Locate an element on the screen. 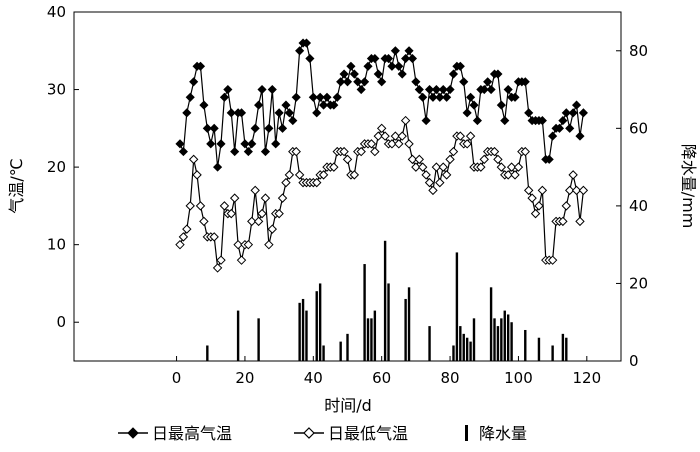 The height and width of the screenshot is (452, 700). y-left-tick-label: 0 is located at coordinates (61, 322).